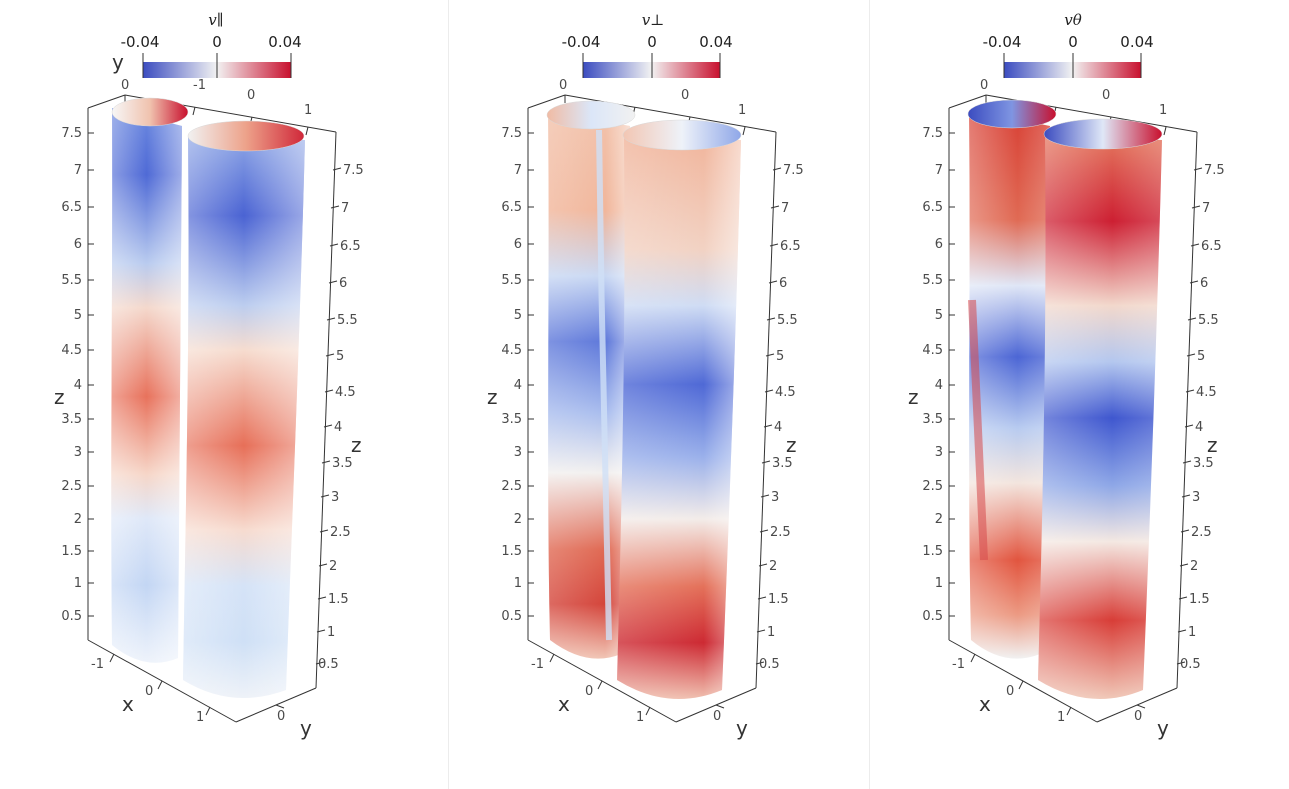  What do you see at coordinates (91, 374) in the screenshot?
I see `z-axis-left-ticks` at bounding box center [91, 374].